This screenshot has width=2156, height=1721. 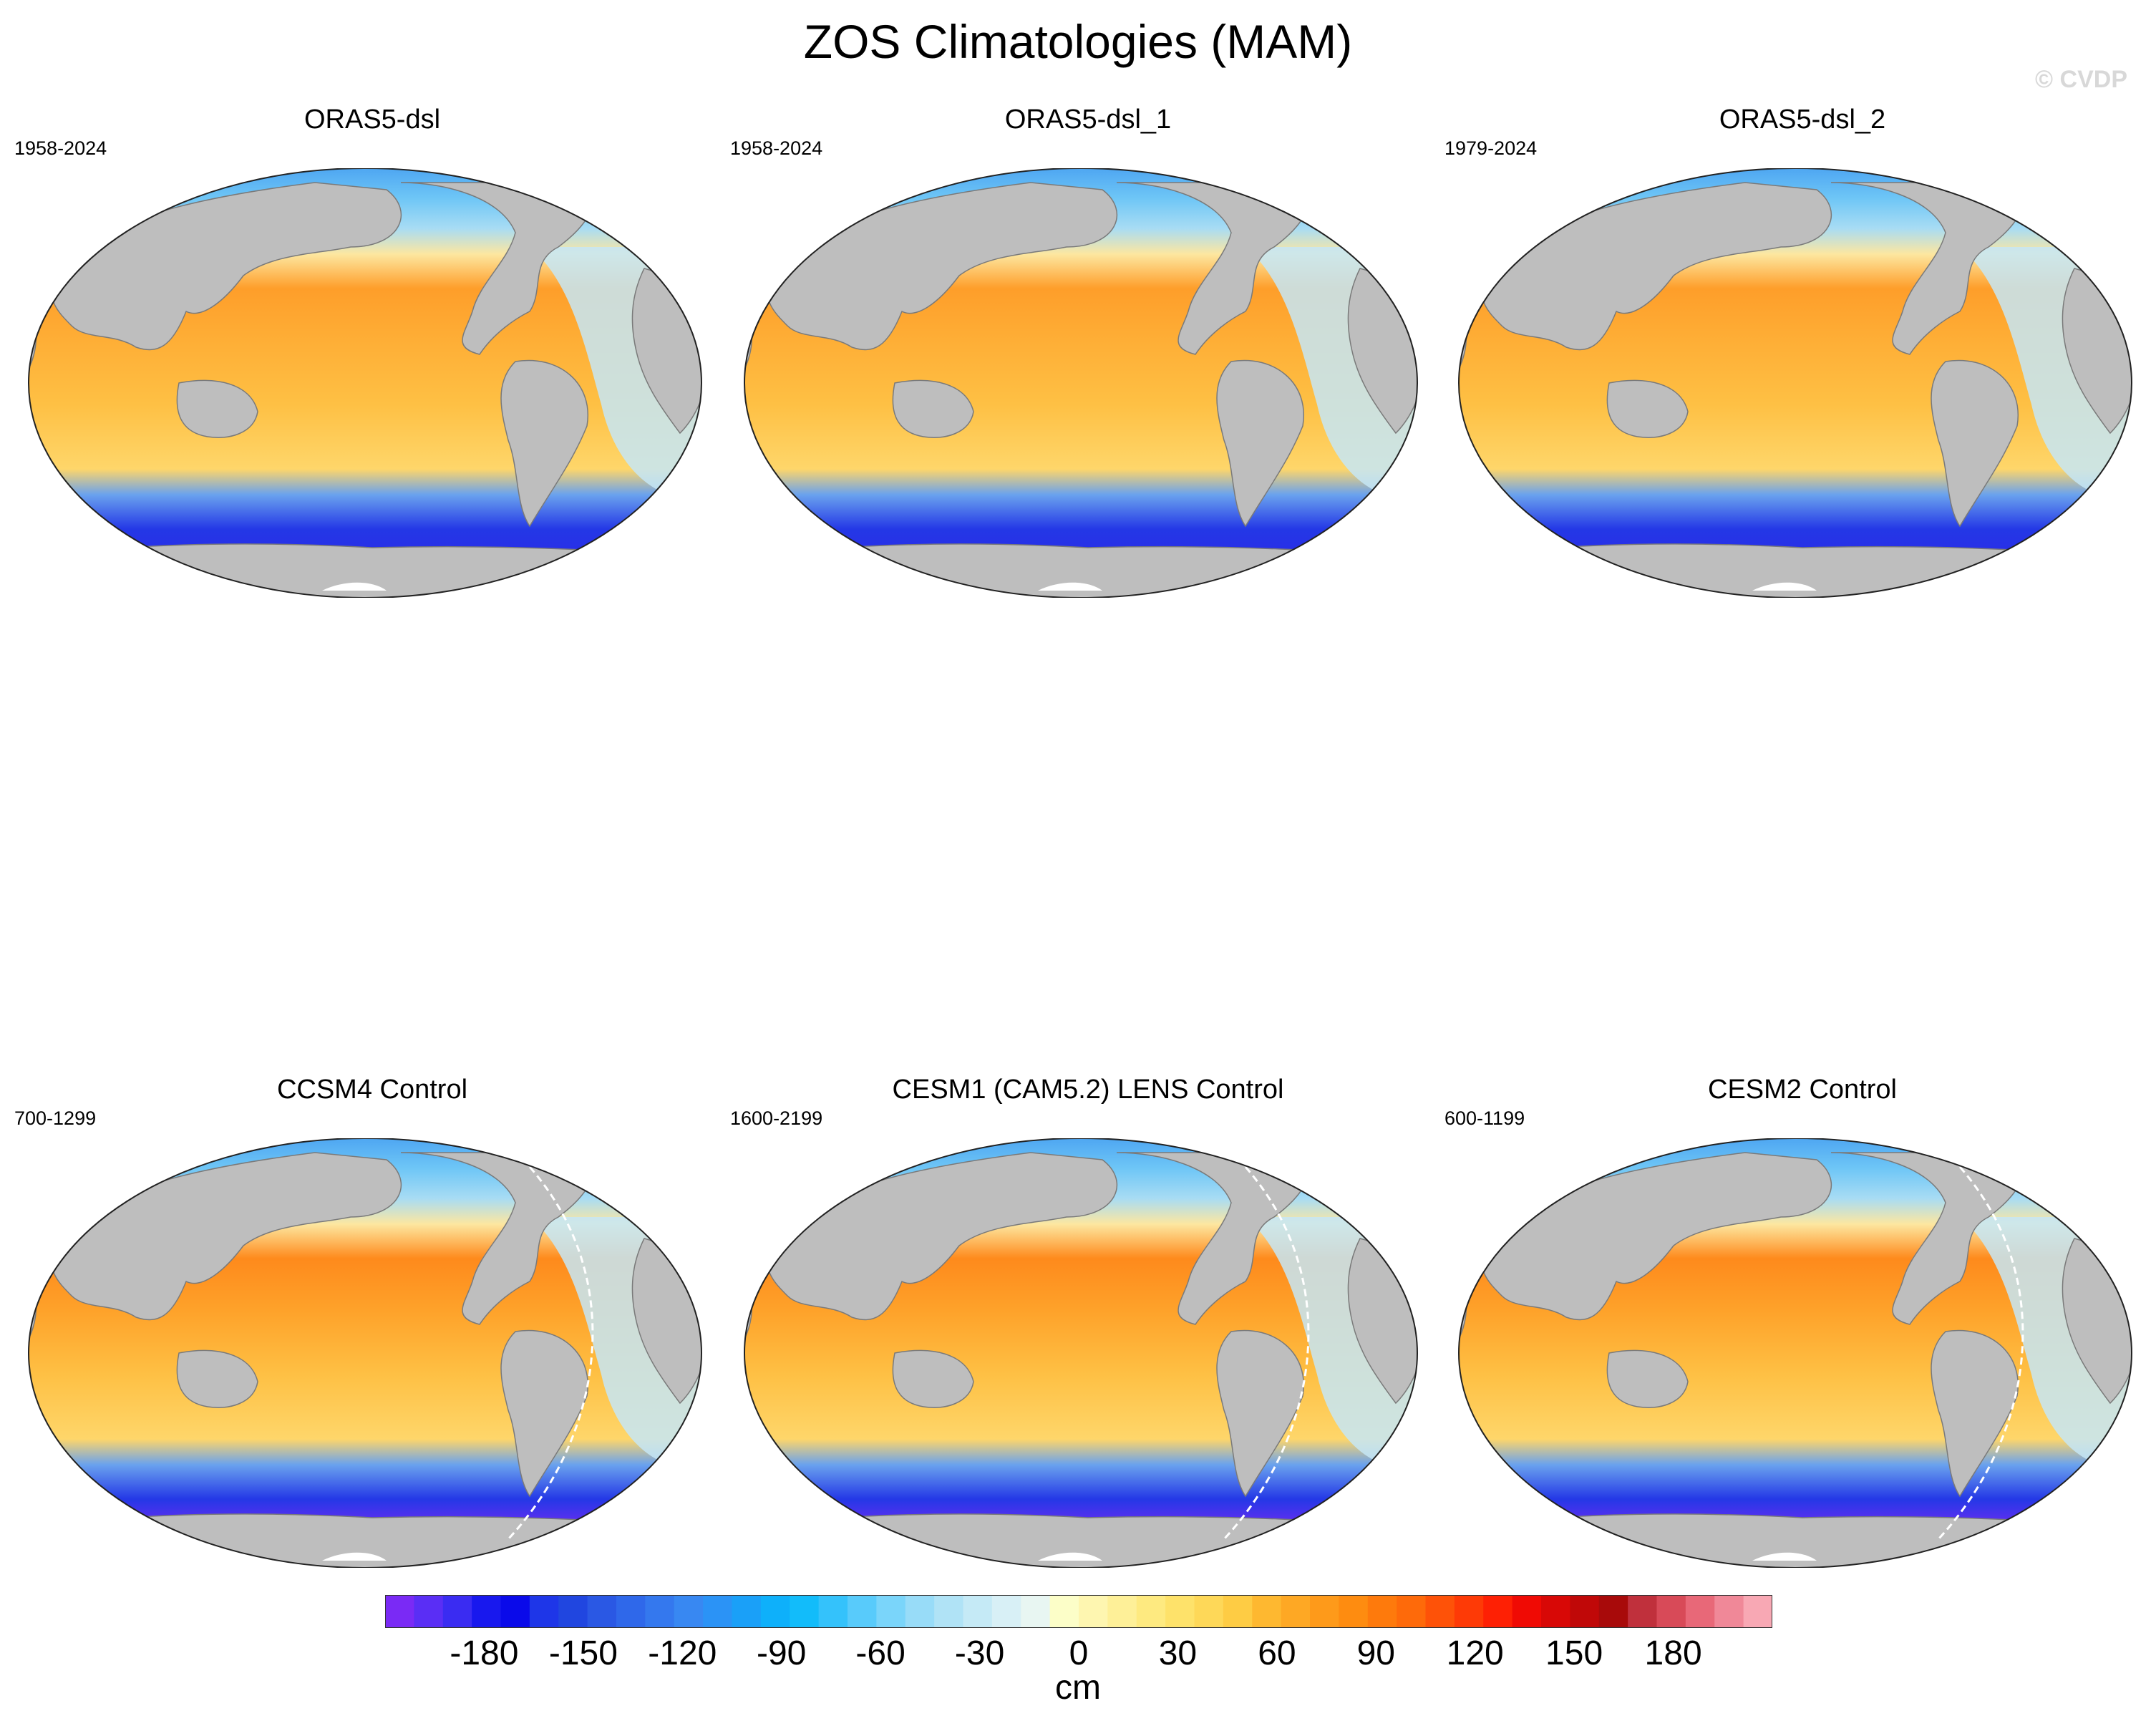 I want to click on colorbar-swatches, so click(x=1079, y=1612).